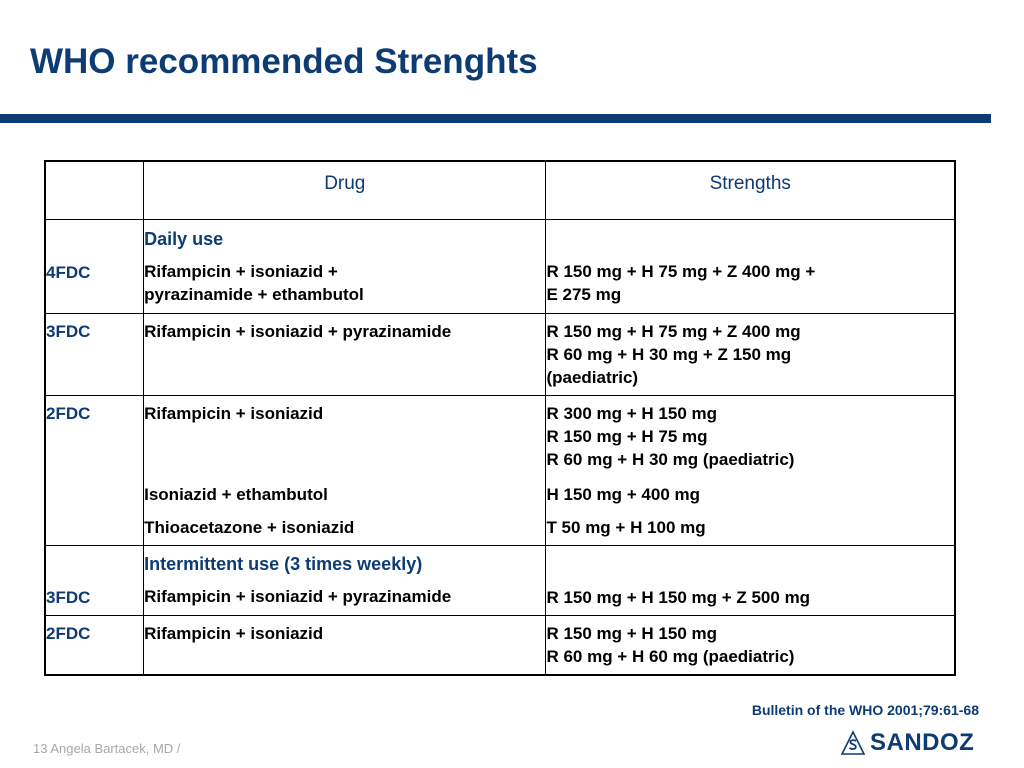  What do you see at coordinates (865, 710) in the screenshot?
I see `source-citation: Bulletin of the WHO 2001;79:61-68` at bounding box center [865, 710].